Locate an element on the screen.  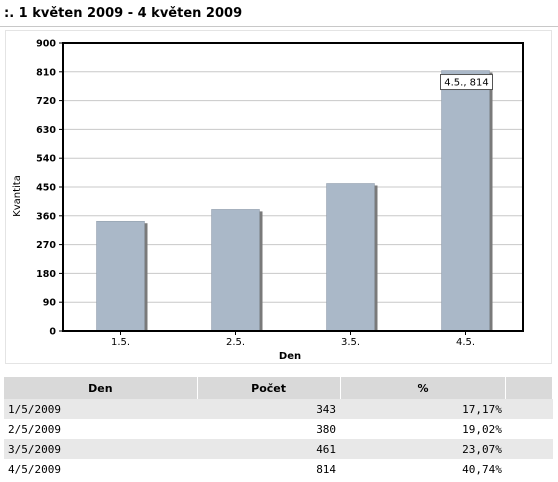
y-axis-label: Kvantita is located at coordinates (17, 196).